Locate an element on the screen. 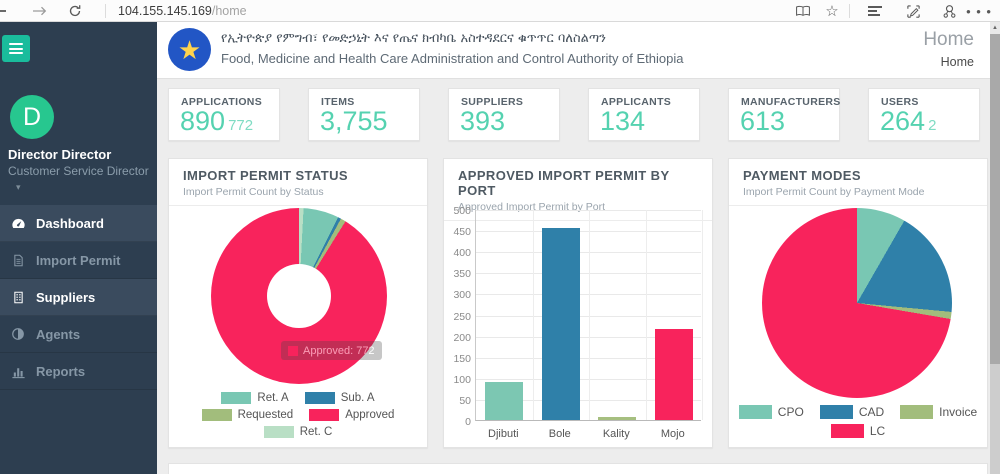  user-role: Customer Service Director is located at coordinates (78, 171).